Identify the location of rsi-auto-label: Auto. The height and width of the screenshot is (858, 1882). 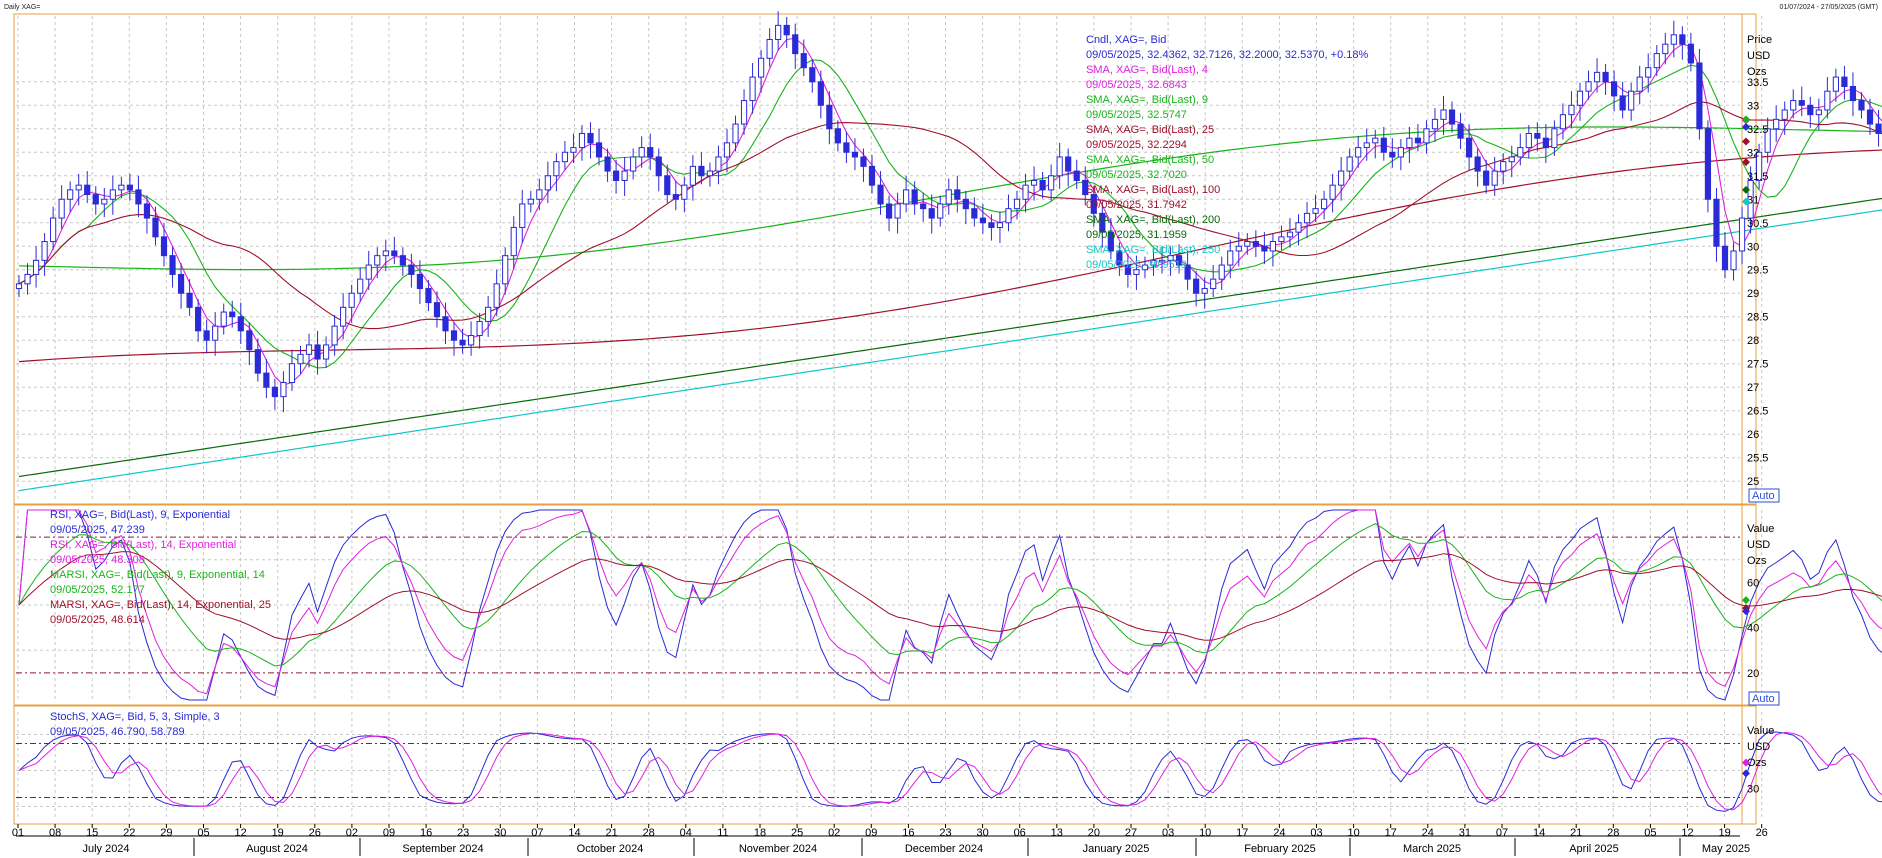
(1763, 699).